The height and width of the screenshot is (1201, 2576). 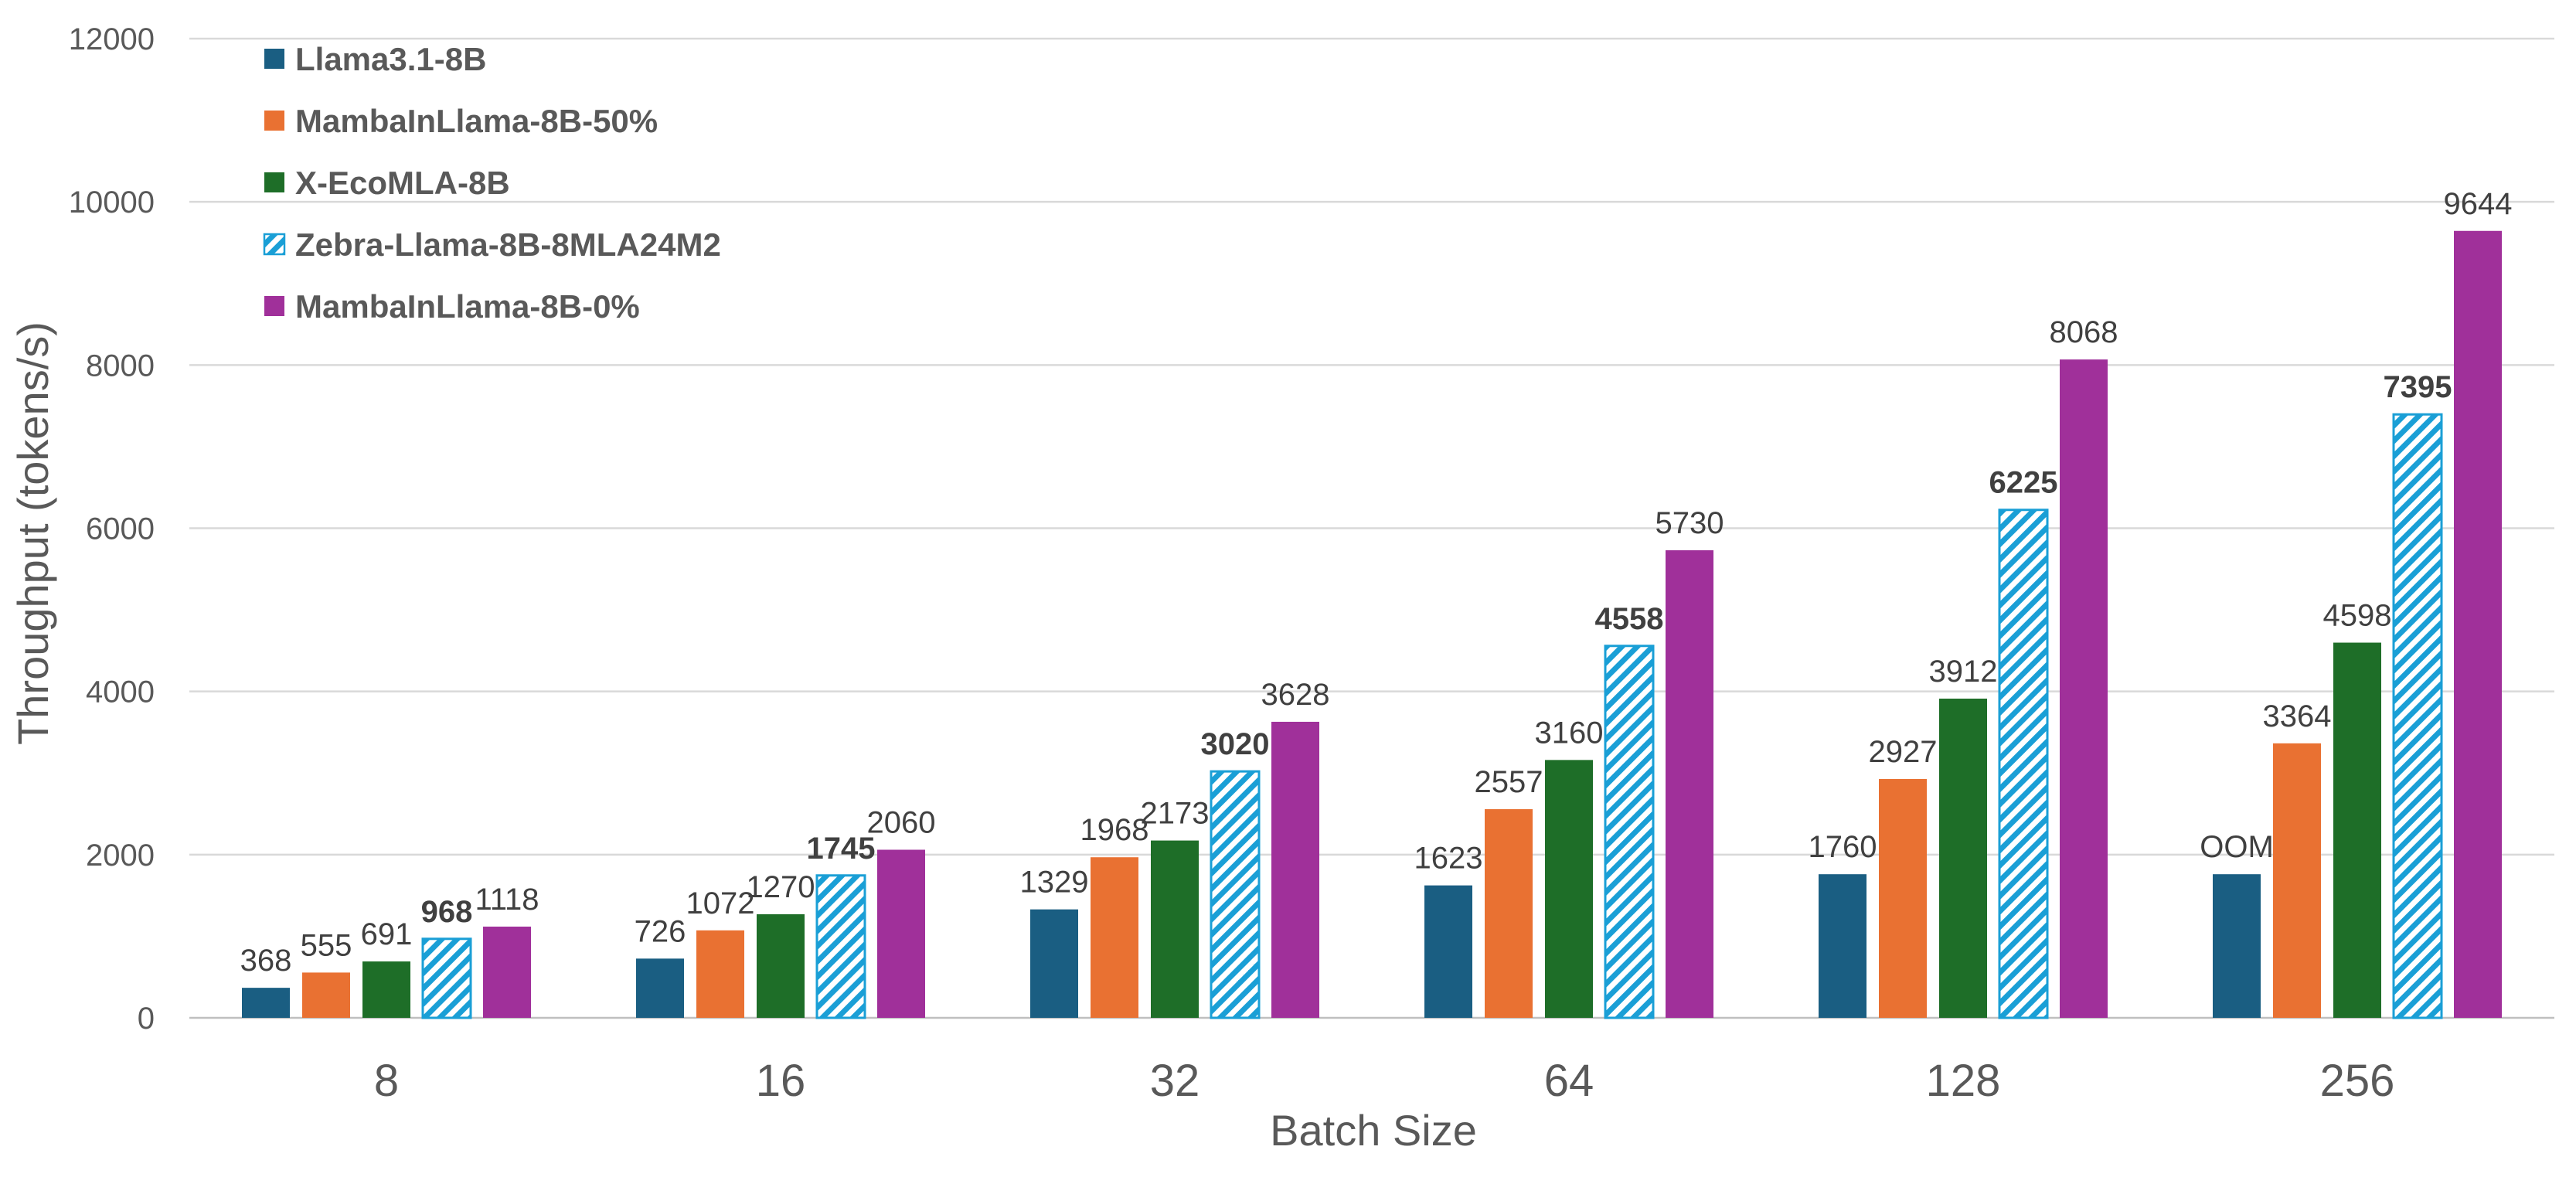 I want to click on bar-mambainllama-8b-50--32, so click(x=1114, y=937).